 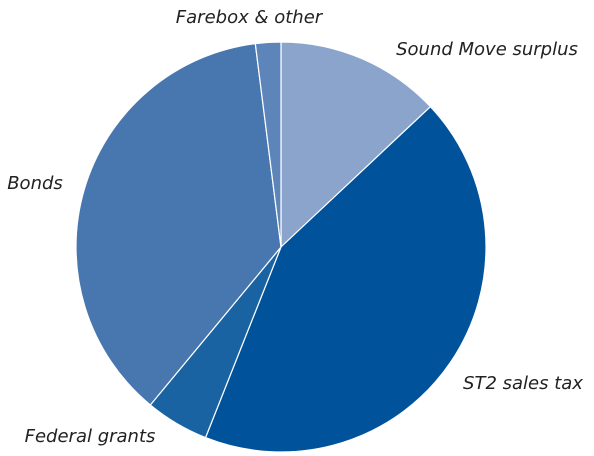 What do you see at coordinates (250, 17) in the screenshot?
I see `slice-label: Farebox & other` at bounding box center [250, 17].